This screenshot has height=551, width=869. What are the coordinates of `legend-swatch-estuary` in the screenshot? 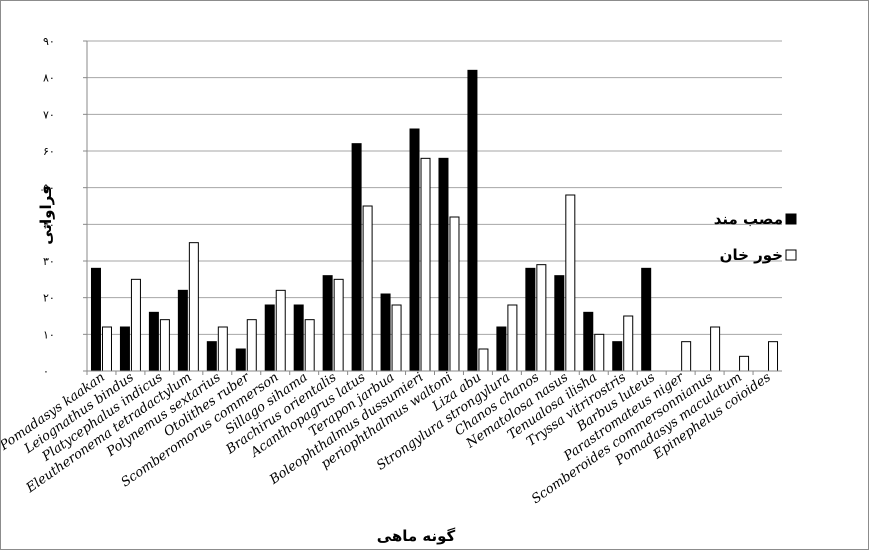 It's located at (791, 219).